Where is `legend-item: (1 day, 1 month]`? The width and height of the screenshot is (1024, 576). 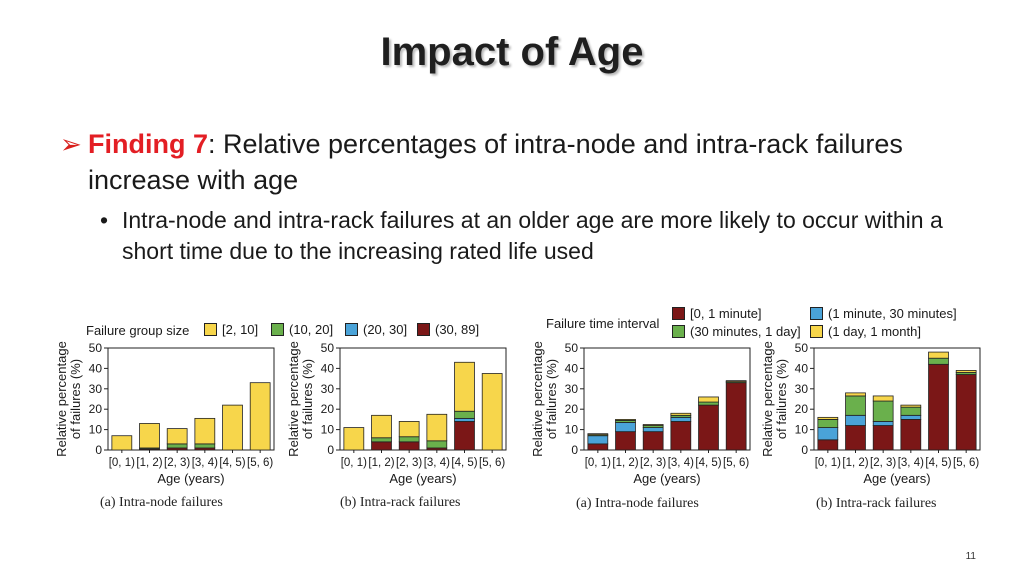
legend-item: (1 day, 1 month] is located at coordinates (865, 331).